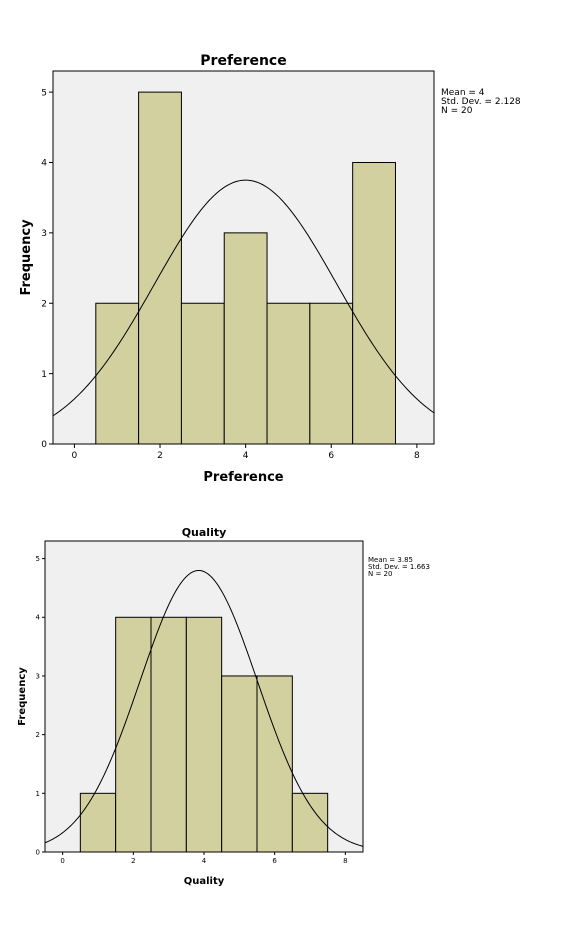 The height and width of the screenshot is (946, 564). What do you see at coordinates (44, 375) in the screenshot?
I see `preference-ytick-label-1: 1` at bounding box center [44, 375].